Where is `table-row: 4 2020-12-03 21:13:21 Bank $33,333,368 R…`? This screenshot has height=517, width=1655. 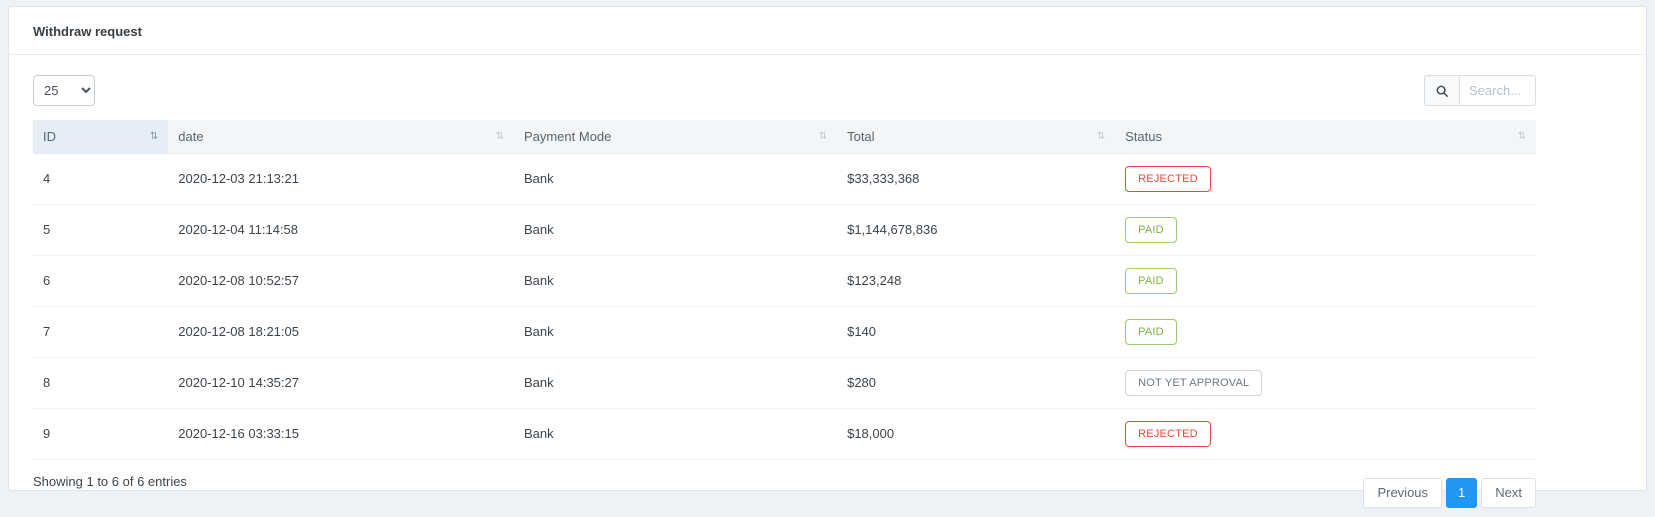 table-row: 4 2020-12-03 21:13:21 Bank $33,333,368 R… is located at coordinates (784, 179).